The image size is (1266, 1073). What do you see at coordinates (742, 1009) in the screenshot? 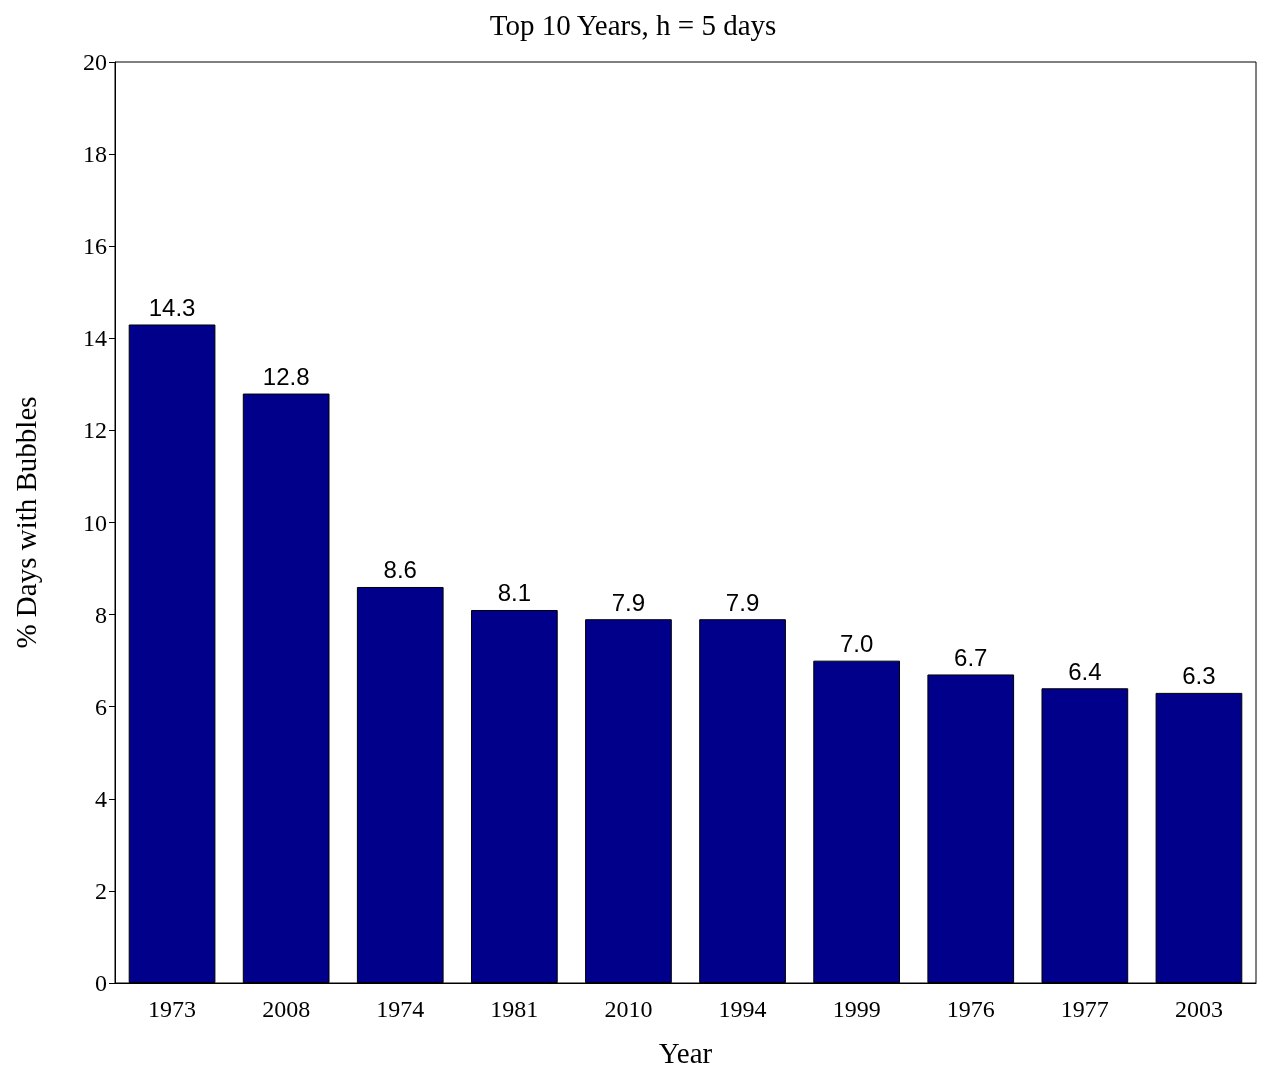
I see `x-tick-label: 1994` at bounding box center [742, 1009].